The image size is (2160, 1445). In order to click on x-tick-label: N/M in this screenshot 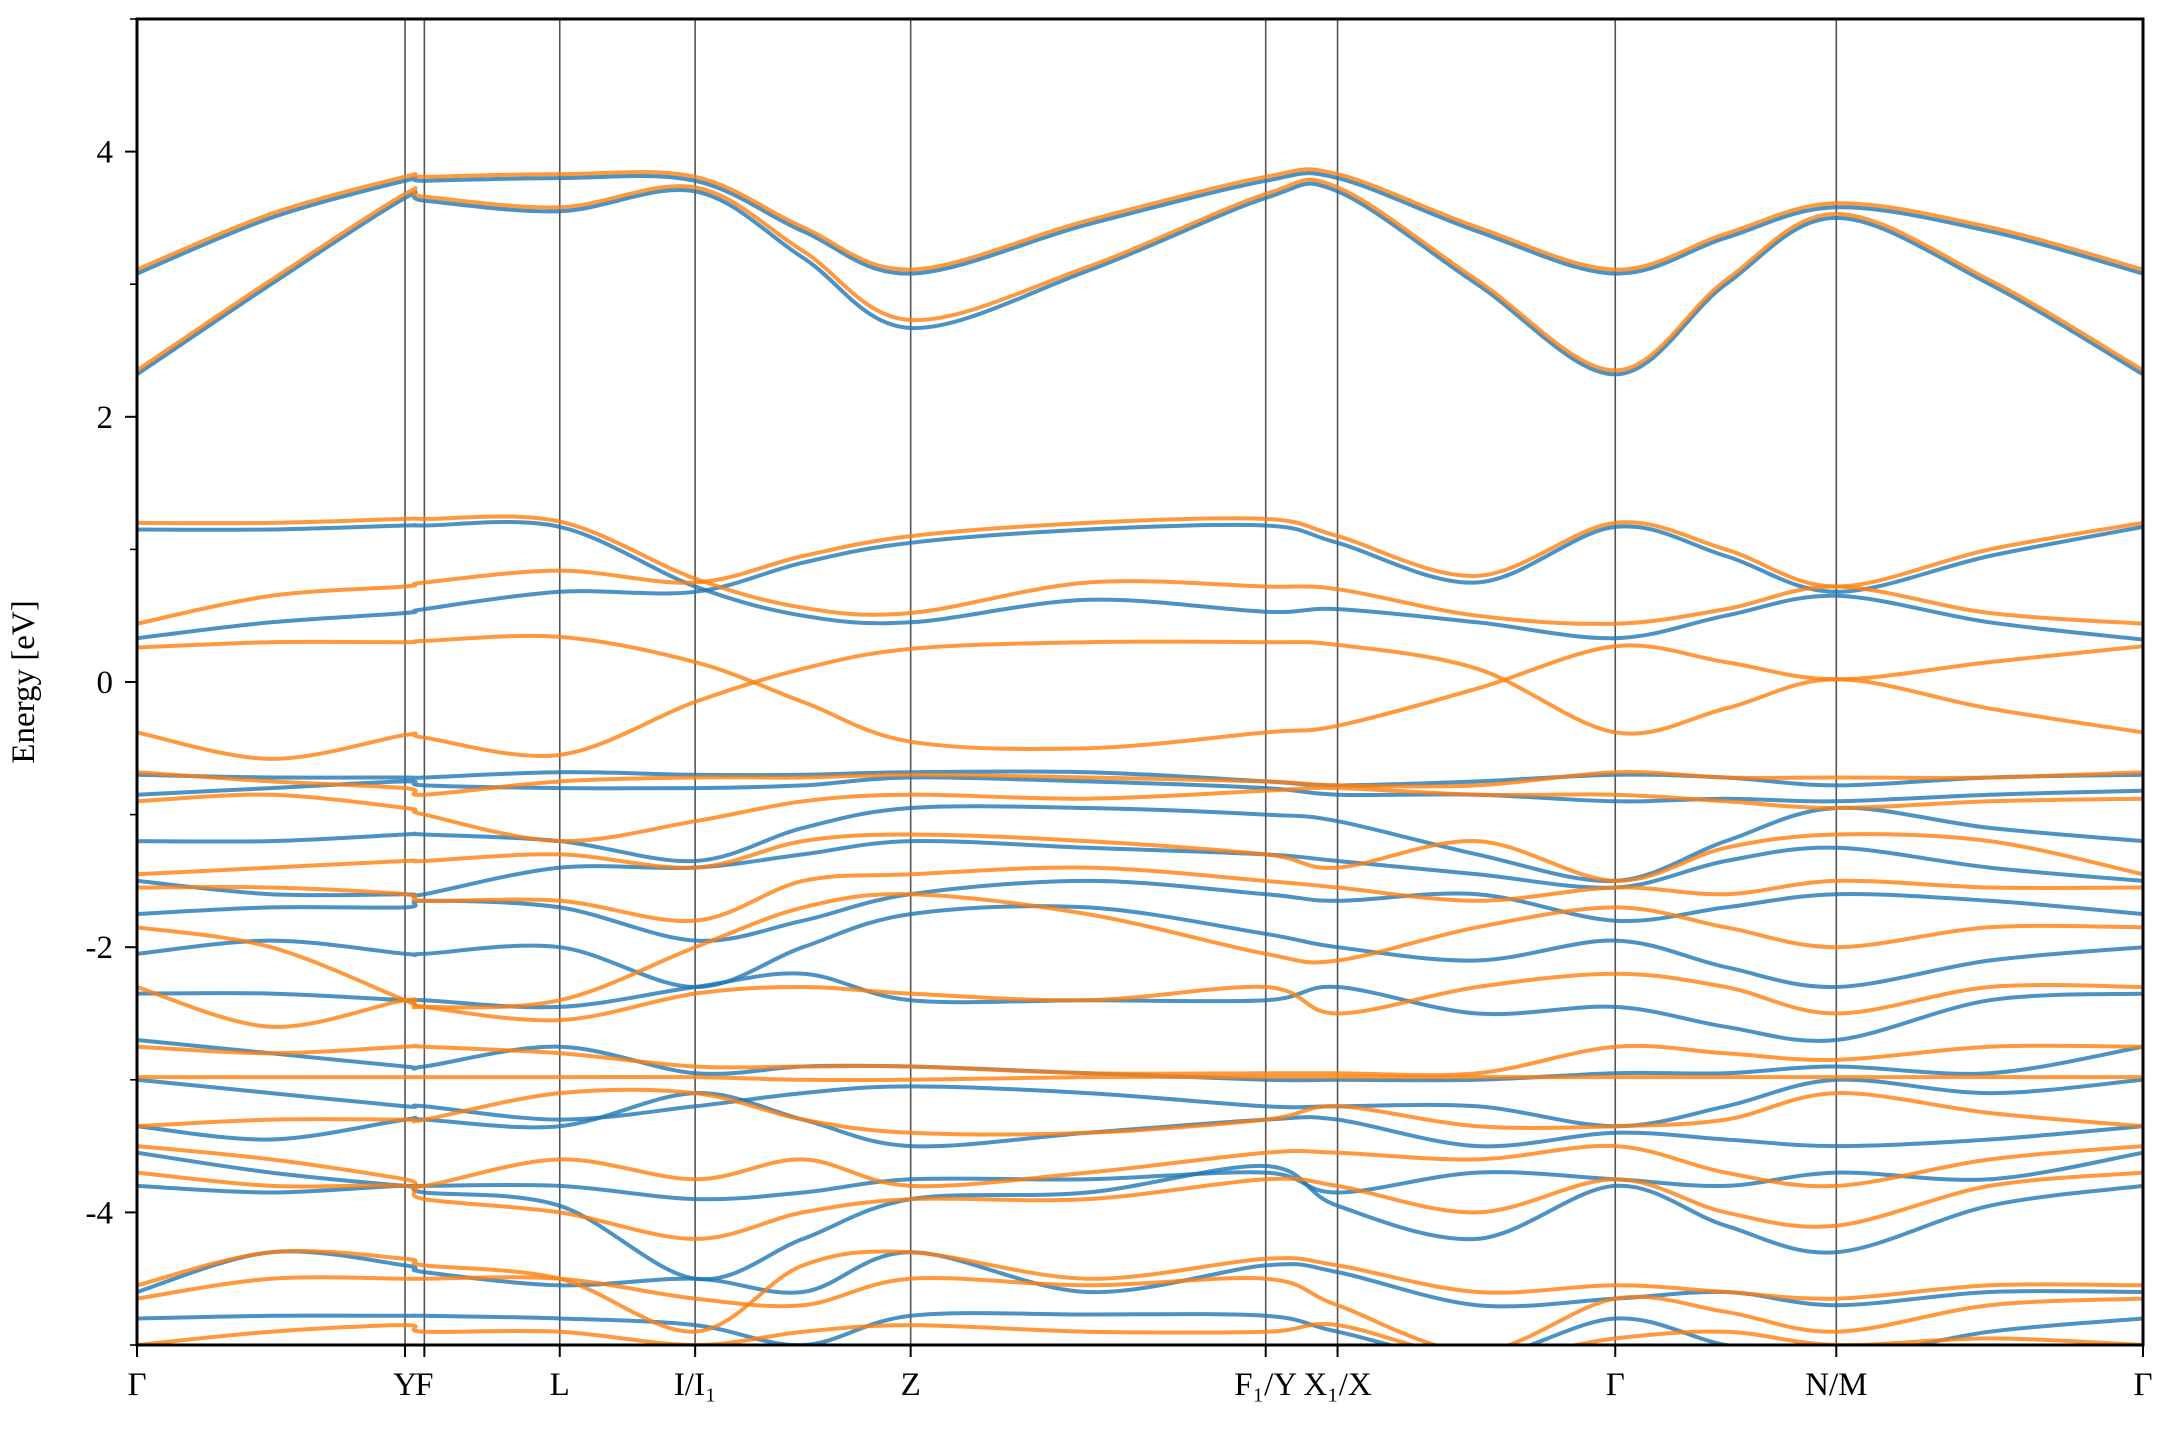, I will do `click(1836, 1385)`.